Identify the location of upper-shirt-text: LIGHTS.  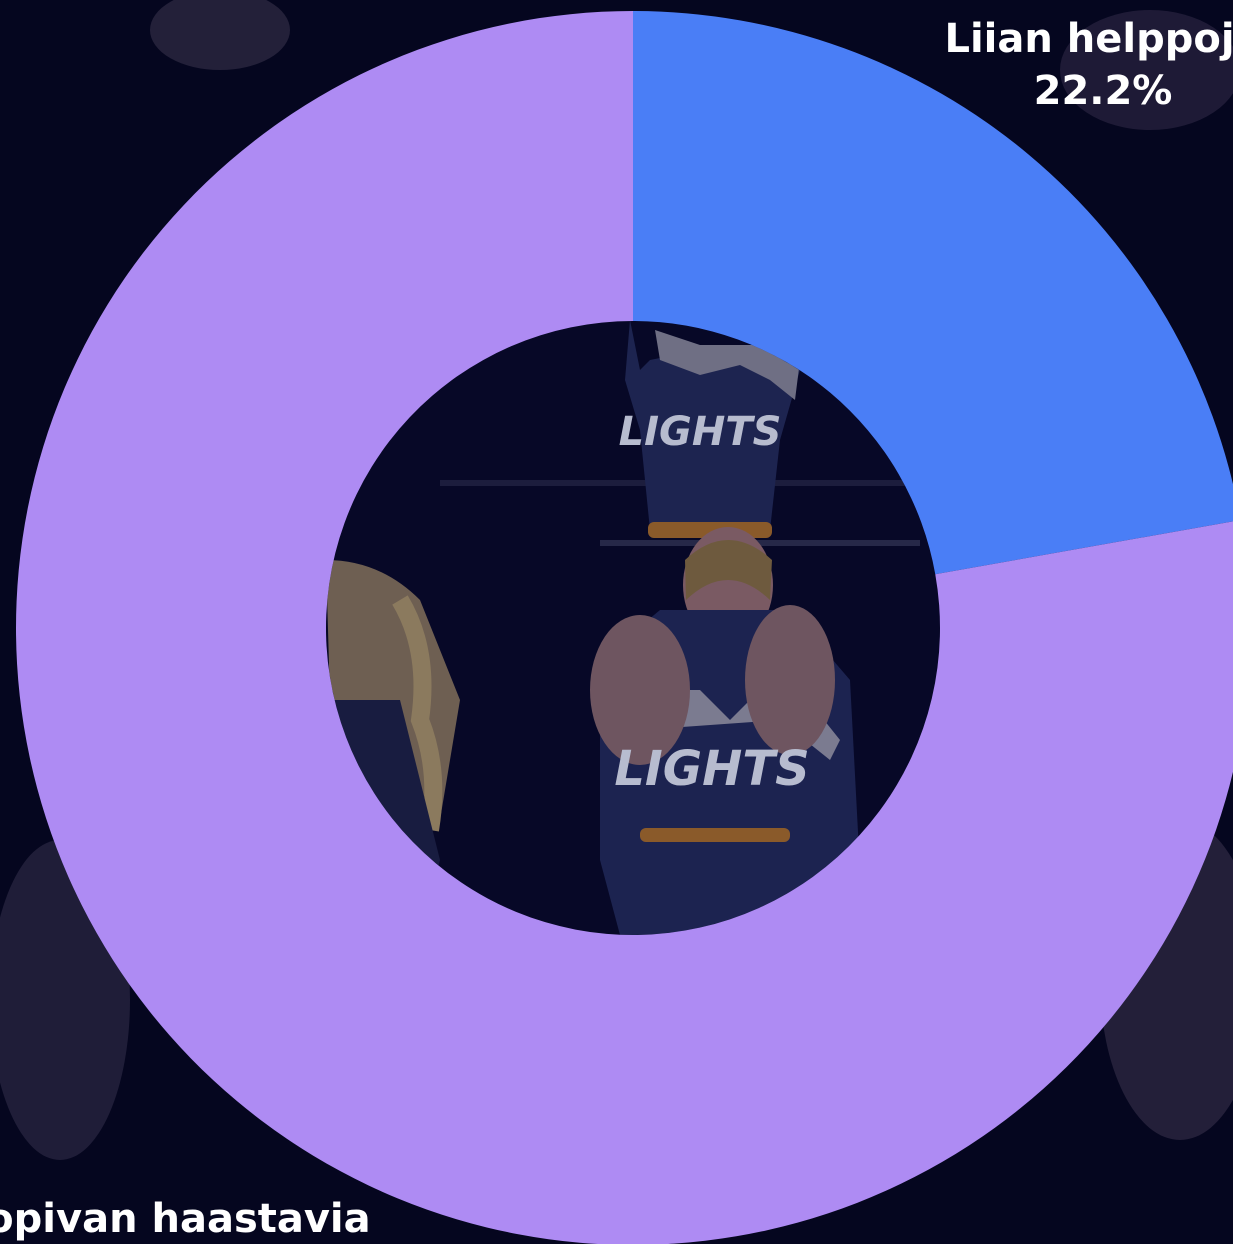
(700, 432).